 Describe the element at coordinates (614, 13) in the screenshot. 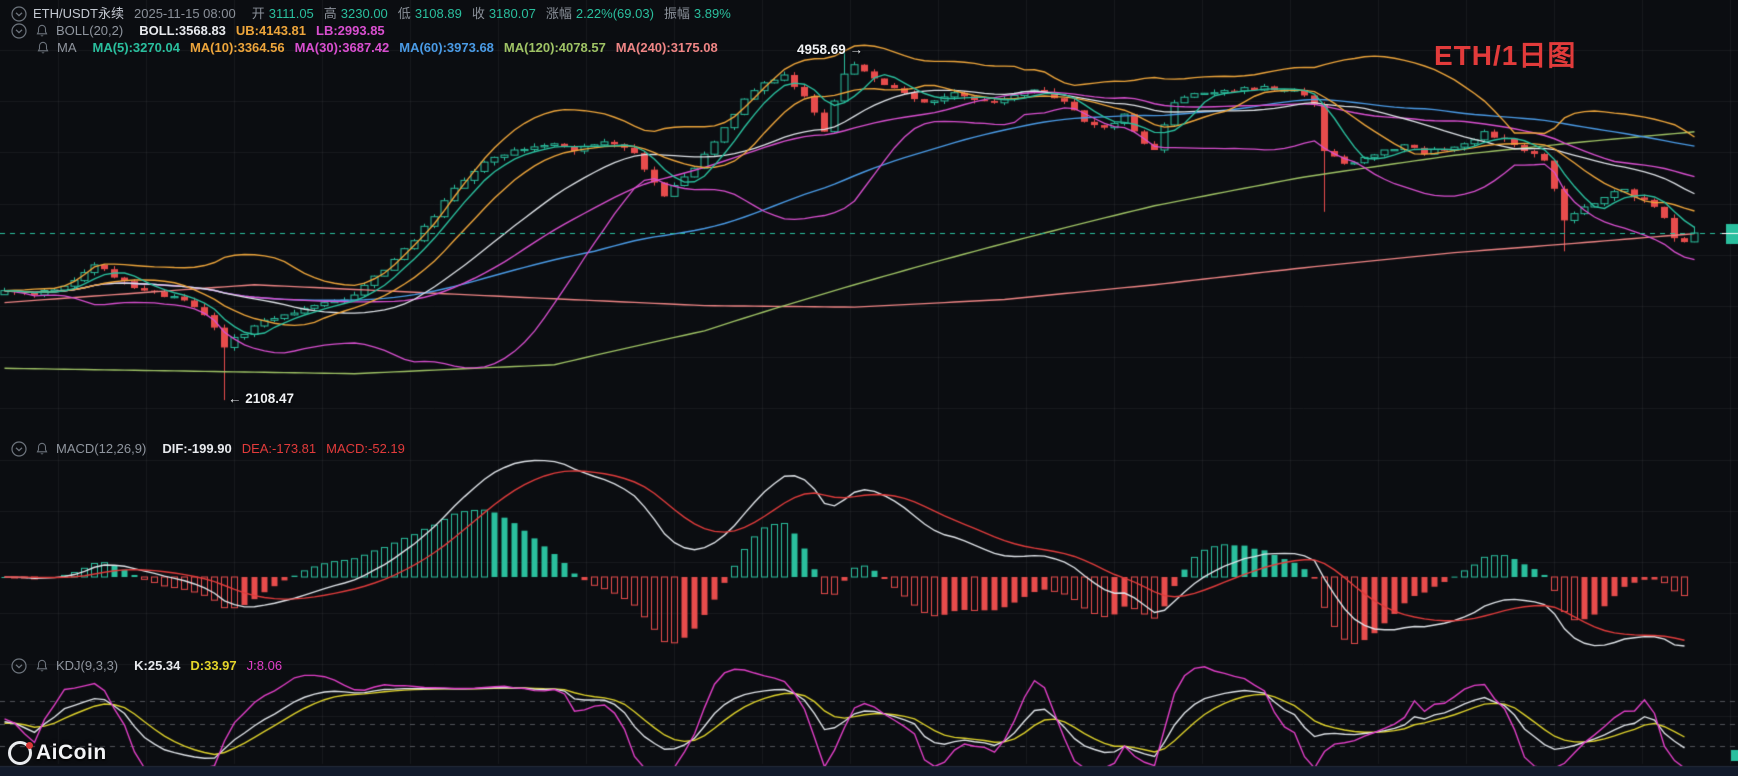

I see `ohlc-field-value: 2.22%(69.03)` at that location.